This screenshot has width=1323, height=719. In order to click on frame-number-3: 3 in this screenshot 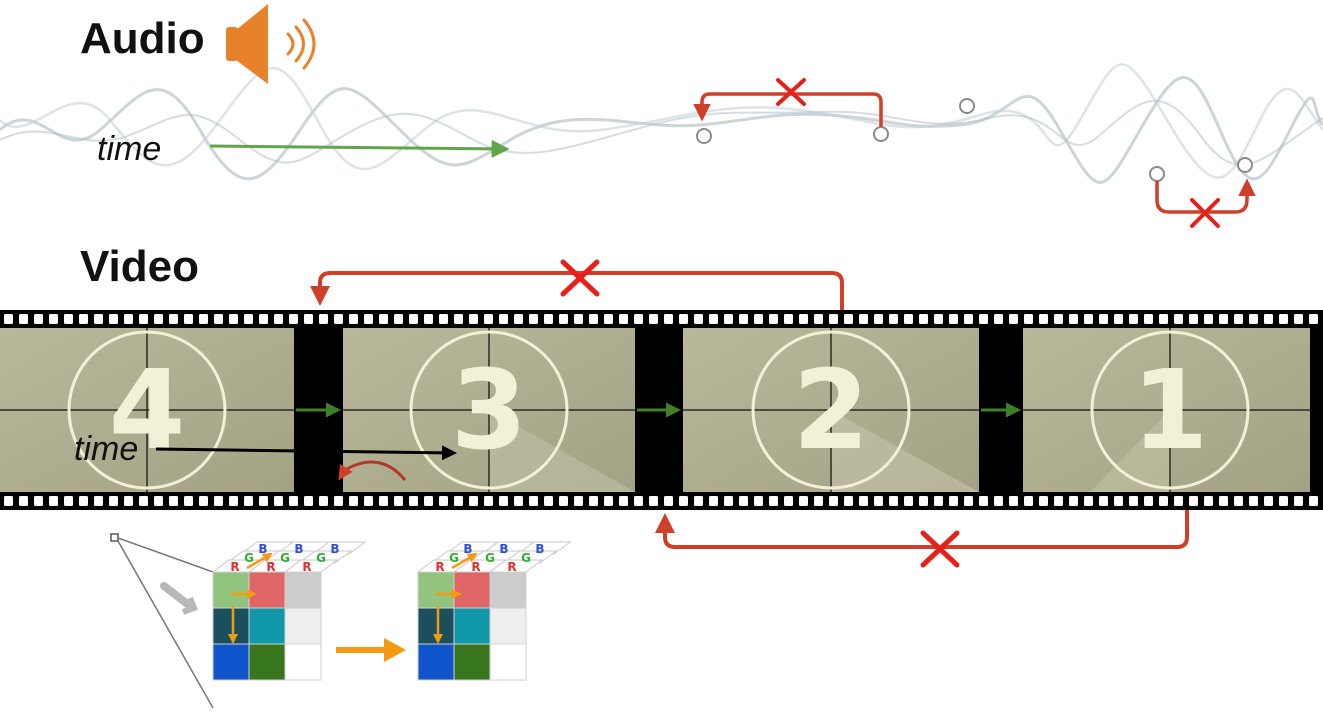, I will do `click(489, 410)`.